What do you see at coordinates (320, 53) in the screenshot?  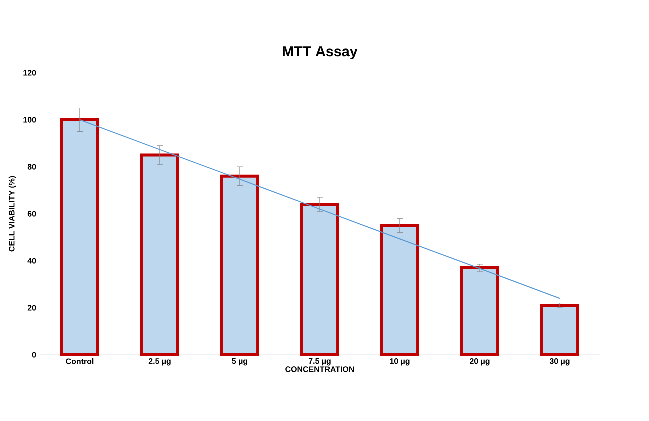 I see `chart-title: MTT Assay` at bounding box center [320, 53].